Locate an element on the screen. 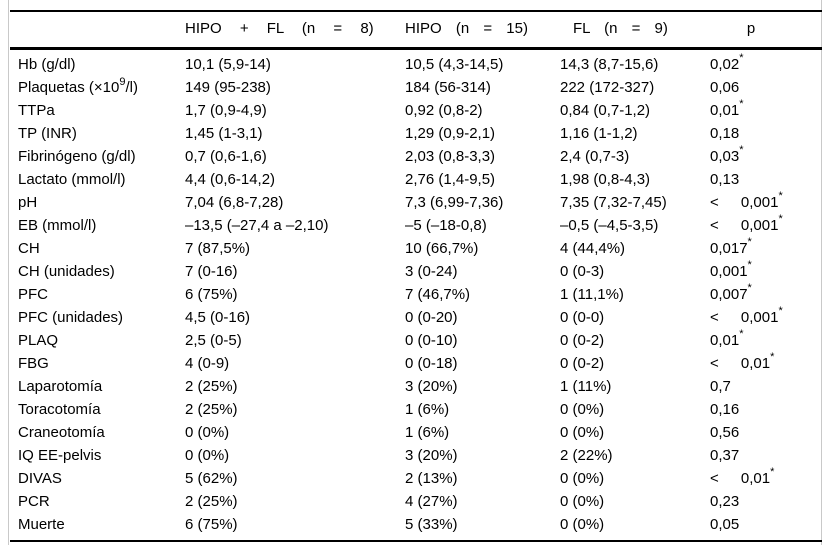 Image resolution: width=833 pixels, height=545 pixels. p-value-cell: 0,01* is located at coordinates (766, 110).